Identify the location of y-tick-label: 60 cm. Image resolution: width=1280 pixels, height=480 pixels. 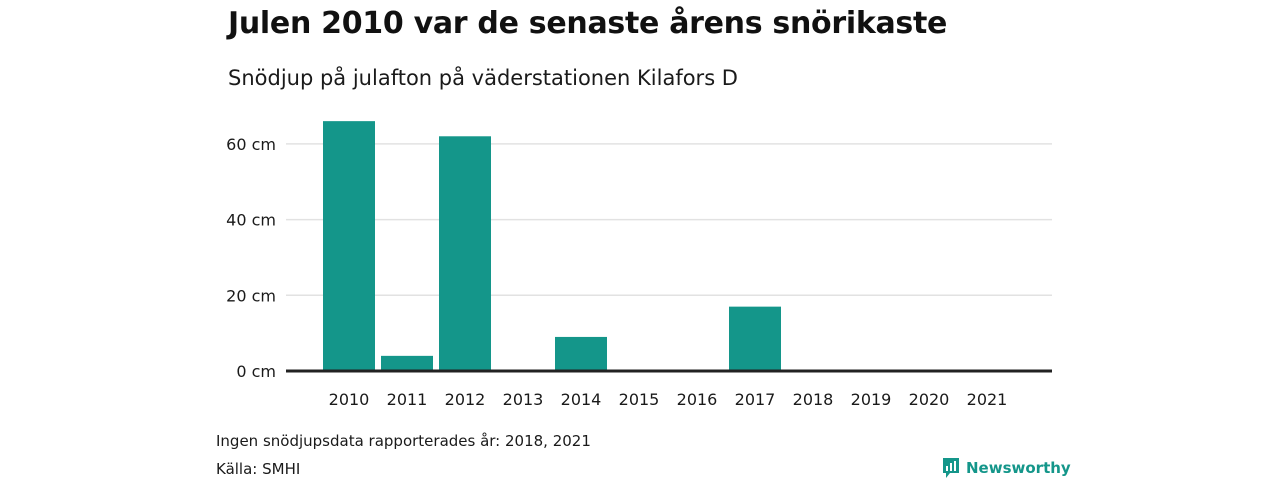
(251, 144).